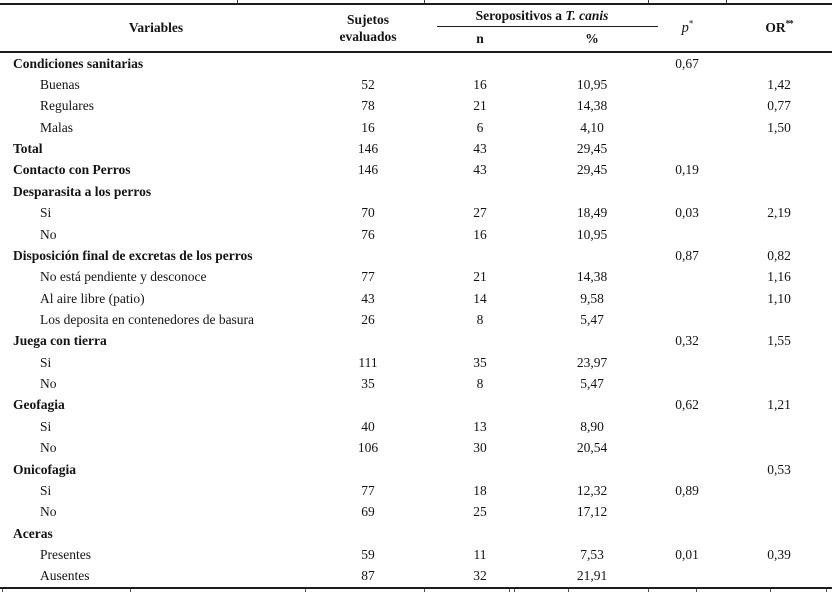 Image resolution: width=832 pixels, height=593 pixels. What do you see at coordinates (416, 512) in the screenshot?
I see `table-row: No 69 25 17,12` at bounding box center [416, 512].